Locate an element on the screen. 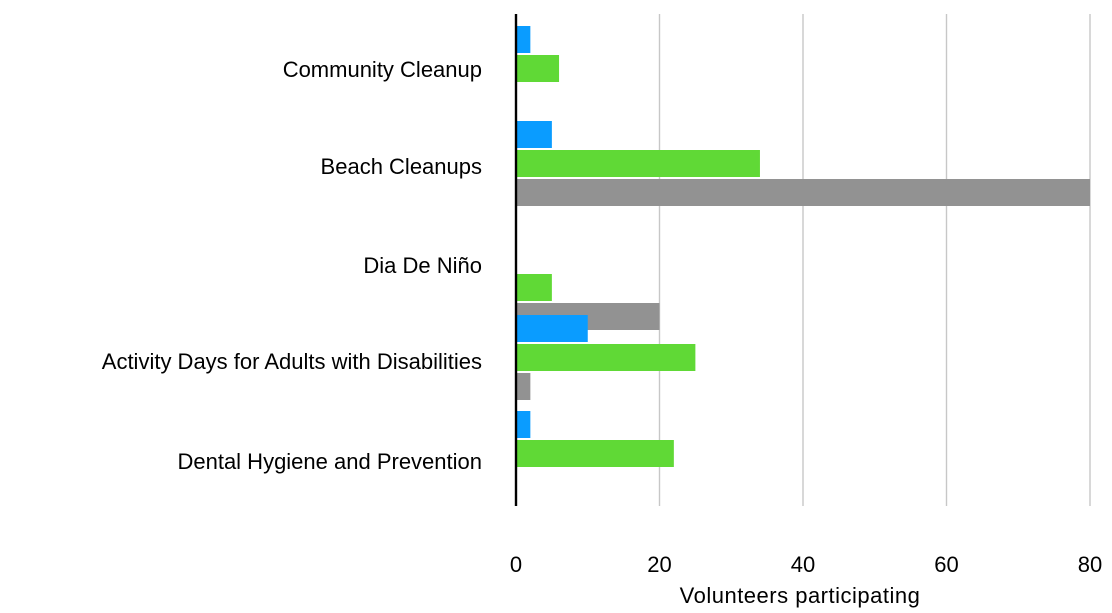 The image size is (1112, 613). bar-series2-cat5 is located at coordinates (595, 453).